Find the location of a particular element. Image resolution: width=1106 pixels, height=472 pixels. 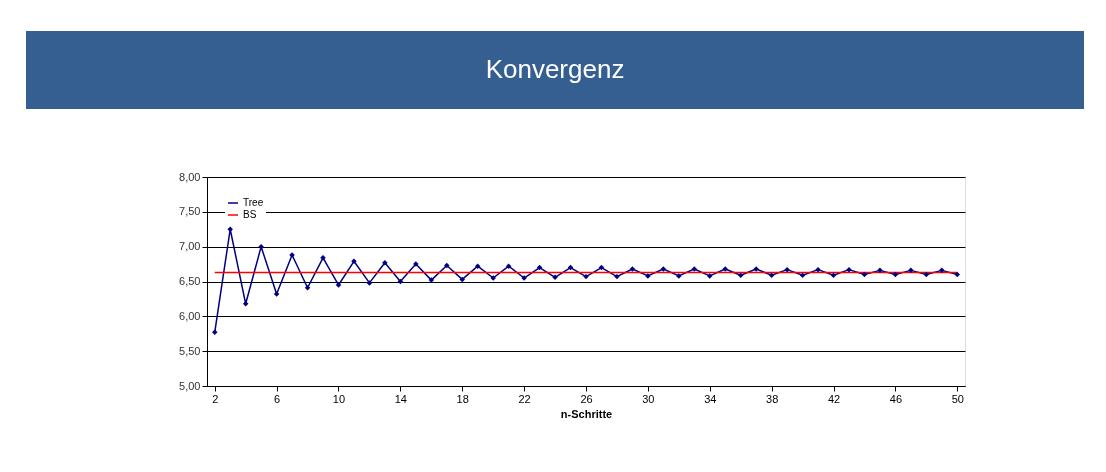

x-tick-label: 22 is located at coordinates (524, 398).